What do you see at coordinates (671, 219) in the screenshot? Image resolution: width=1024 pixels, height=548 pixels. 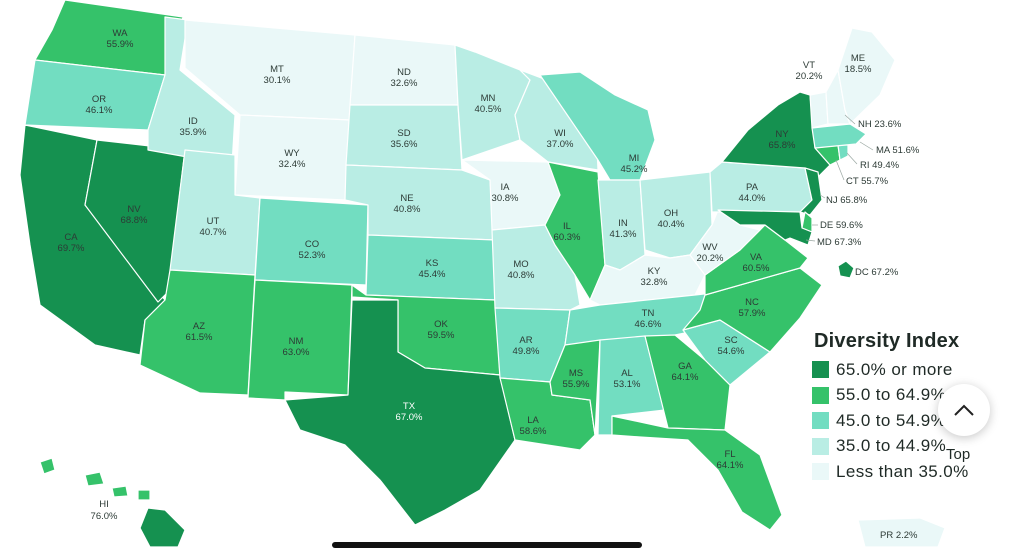 I see `label-OH: OH 40.4%` at bounding box center [671, 219].